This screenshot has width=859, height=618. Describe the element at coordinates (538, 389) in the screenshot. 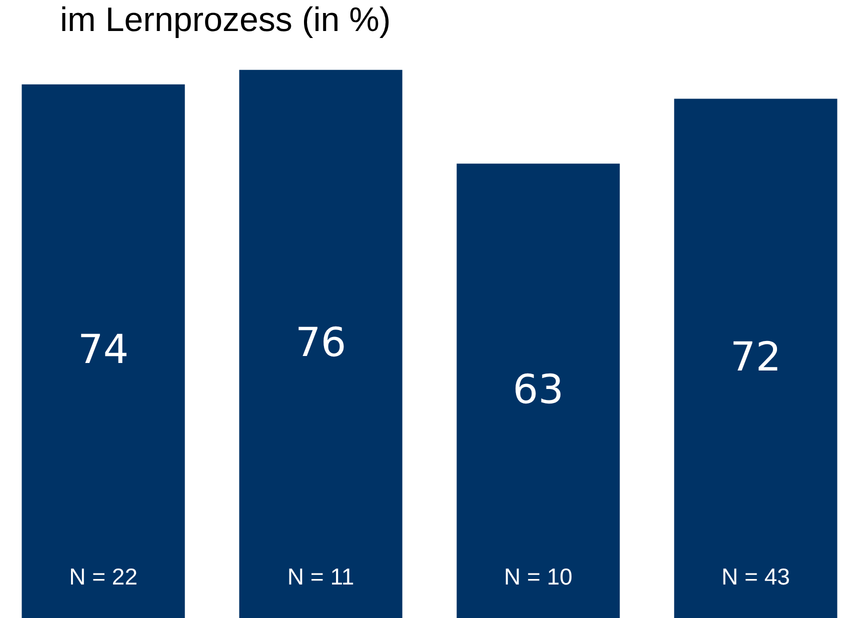

I see `data-label: 63` at that location.